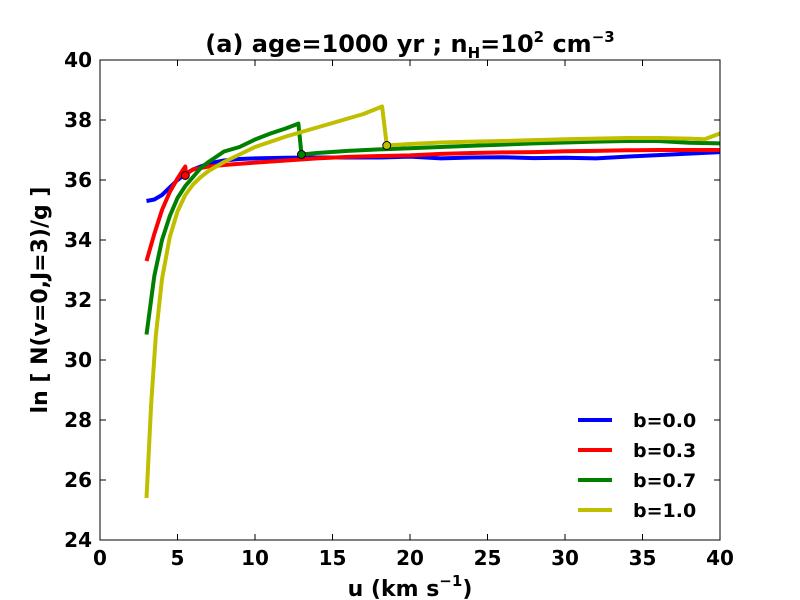 This screenshot has width=800, height=600. Describe the element at coordinates (643, 558) in the screenshot. I see `x-tick-label: 35` at that location.